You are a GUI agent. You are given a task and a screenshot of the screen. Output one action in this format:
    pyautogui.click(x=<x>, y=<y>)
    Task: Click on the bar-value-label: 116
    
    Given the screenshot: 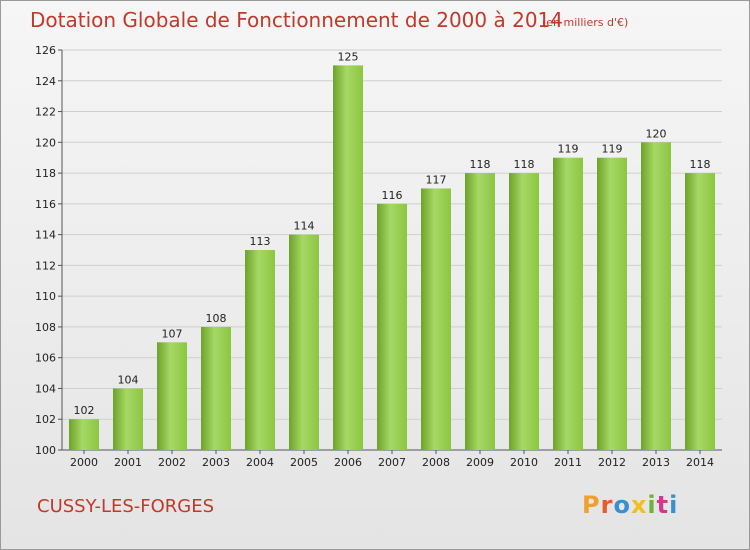 What is the action you would take?
    pyautogui.click(x=392, y=195)
    